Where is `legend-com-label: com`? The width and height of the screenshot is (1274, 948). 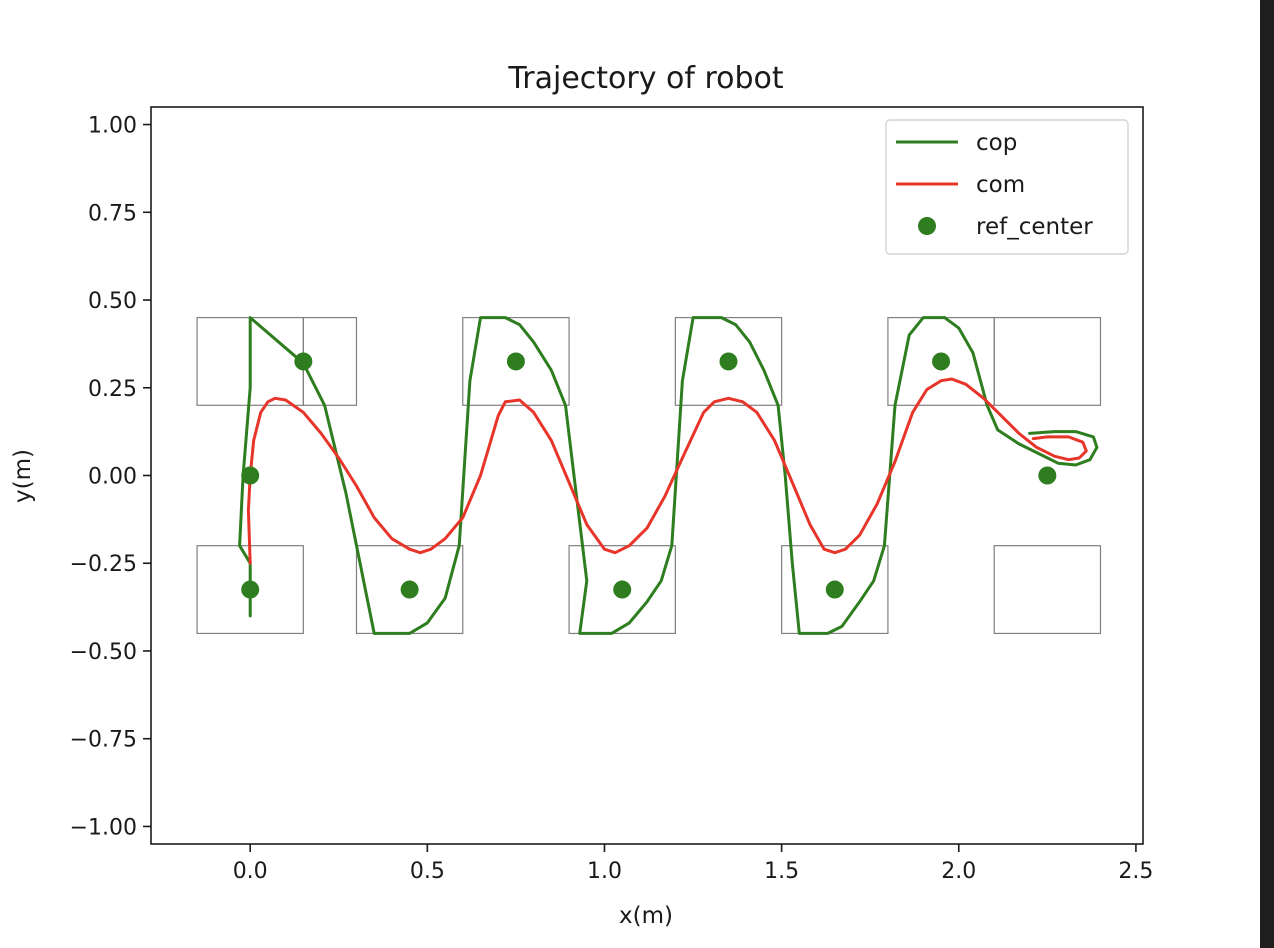 legend-com-label: com is located at coordinates (1000, 185).